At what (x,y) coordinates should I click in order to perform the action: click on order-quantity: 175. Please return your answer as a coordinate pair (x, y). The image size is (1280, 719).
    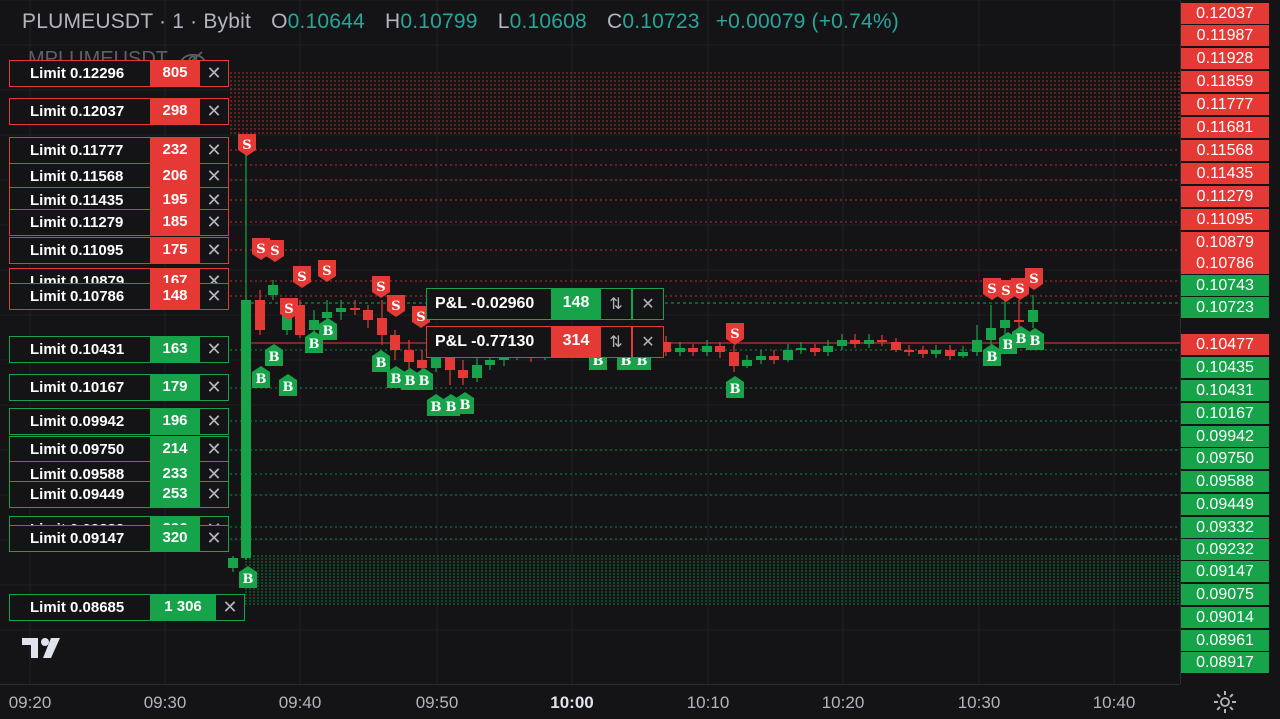
    Looking at the image, I should click on (175, 250).